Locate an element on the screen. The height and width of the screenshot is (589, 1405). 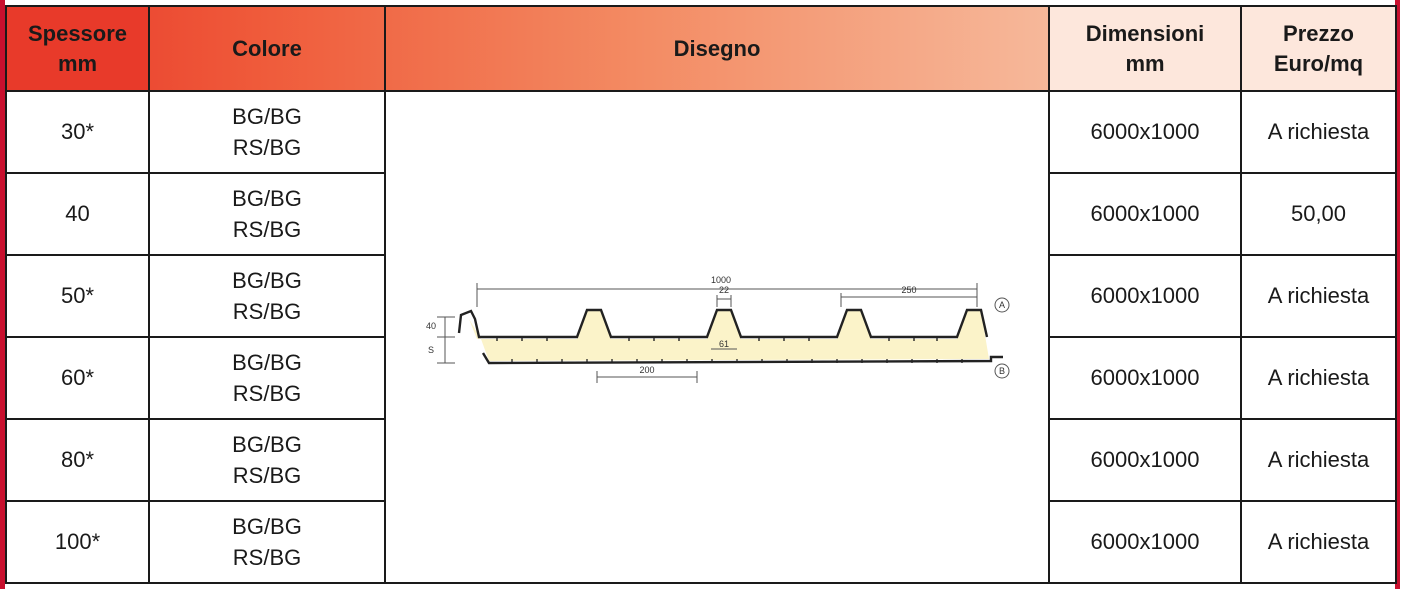
marker-b-label: B is located at coordinates (1002, 371).